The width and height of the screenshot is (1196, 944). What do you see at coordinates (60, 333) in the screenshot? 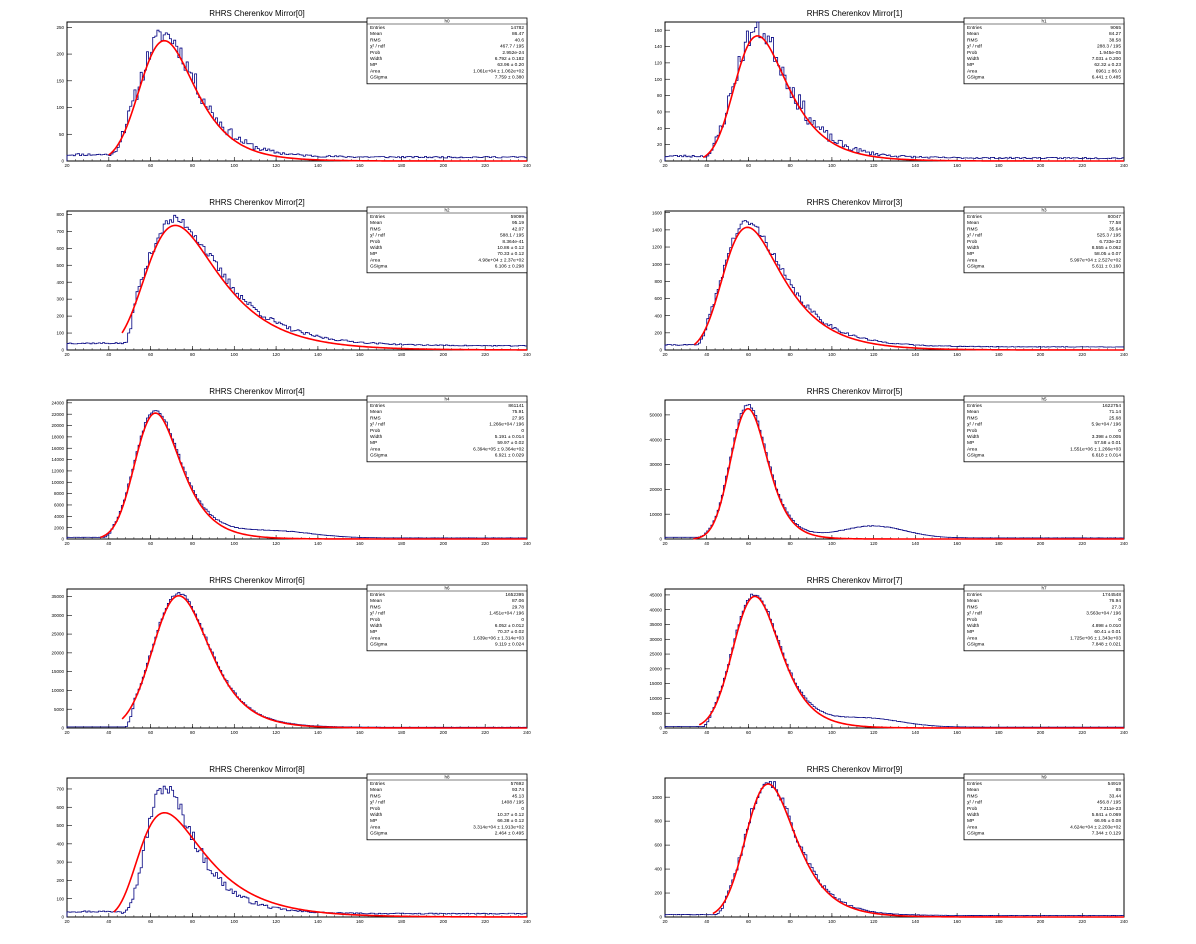
I see `y-tick-label: 100` at bounding box center [60, 333].